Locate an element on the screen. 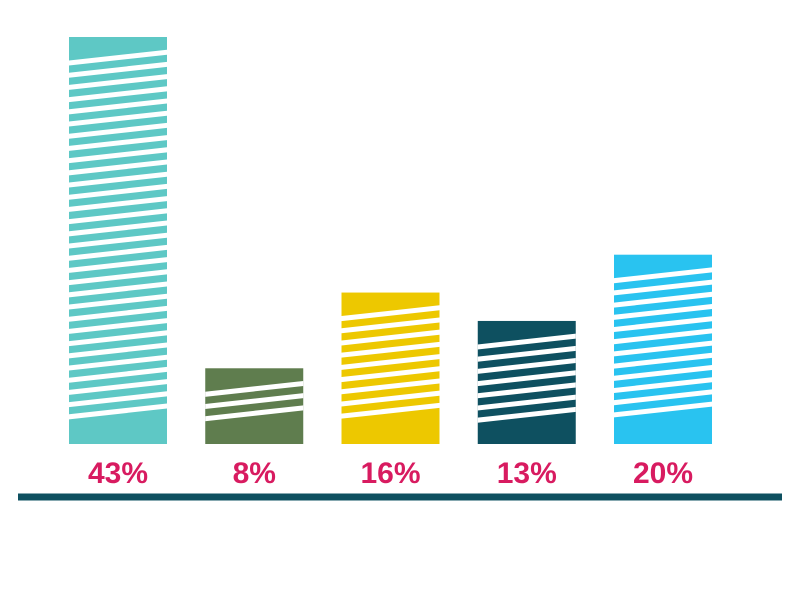 The height and width of the screenshot is (600, 800). bar-1-value-label: 43% is located at coordinates (118, 473).